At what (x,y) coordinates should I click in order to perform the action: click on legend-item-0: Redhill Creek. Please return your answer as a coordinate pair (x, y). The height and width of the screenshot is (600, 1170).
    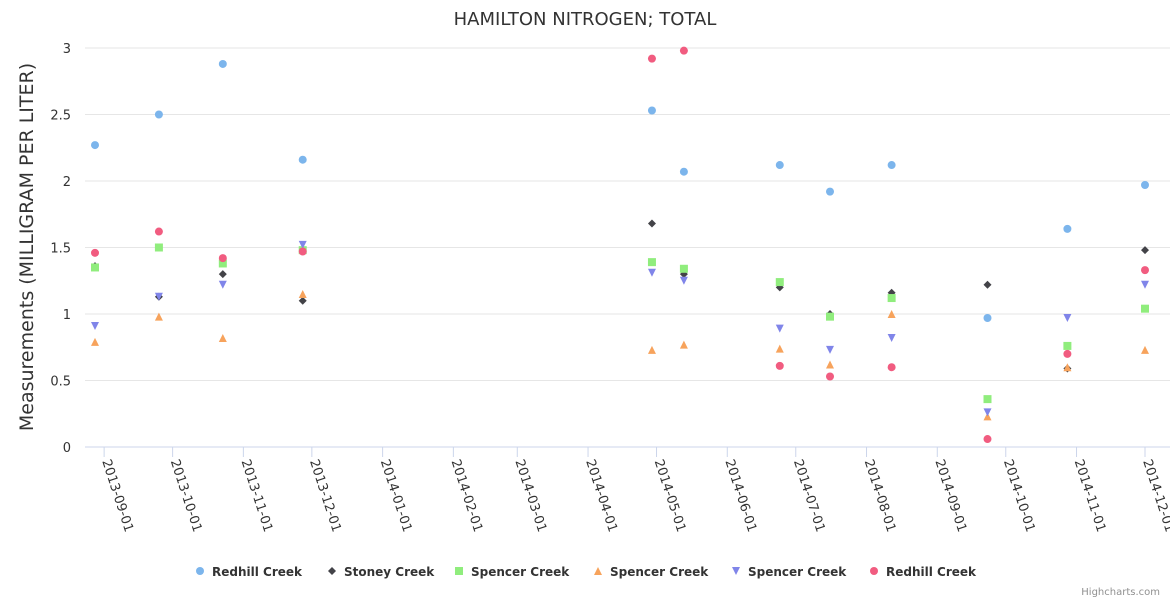
    Looking at the image, I should click on (249, 572).